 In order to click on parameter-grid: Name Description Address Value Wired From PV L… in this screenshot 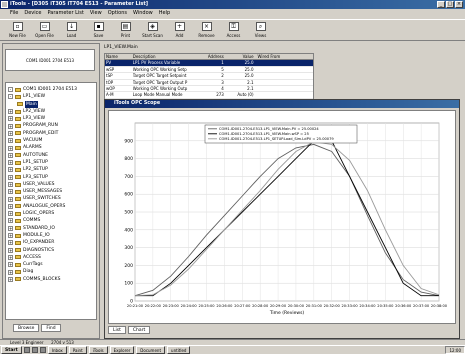, I will do `click(209, 76)`.